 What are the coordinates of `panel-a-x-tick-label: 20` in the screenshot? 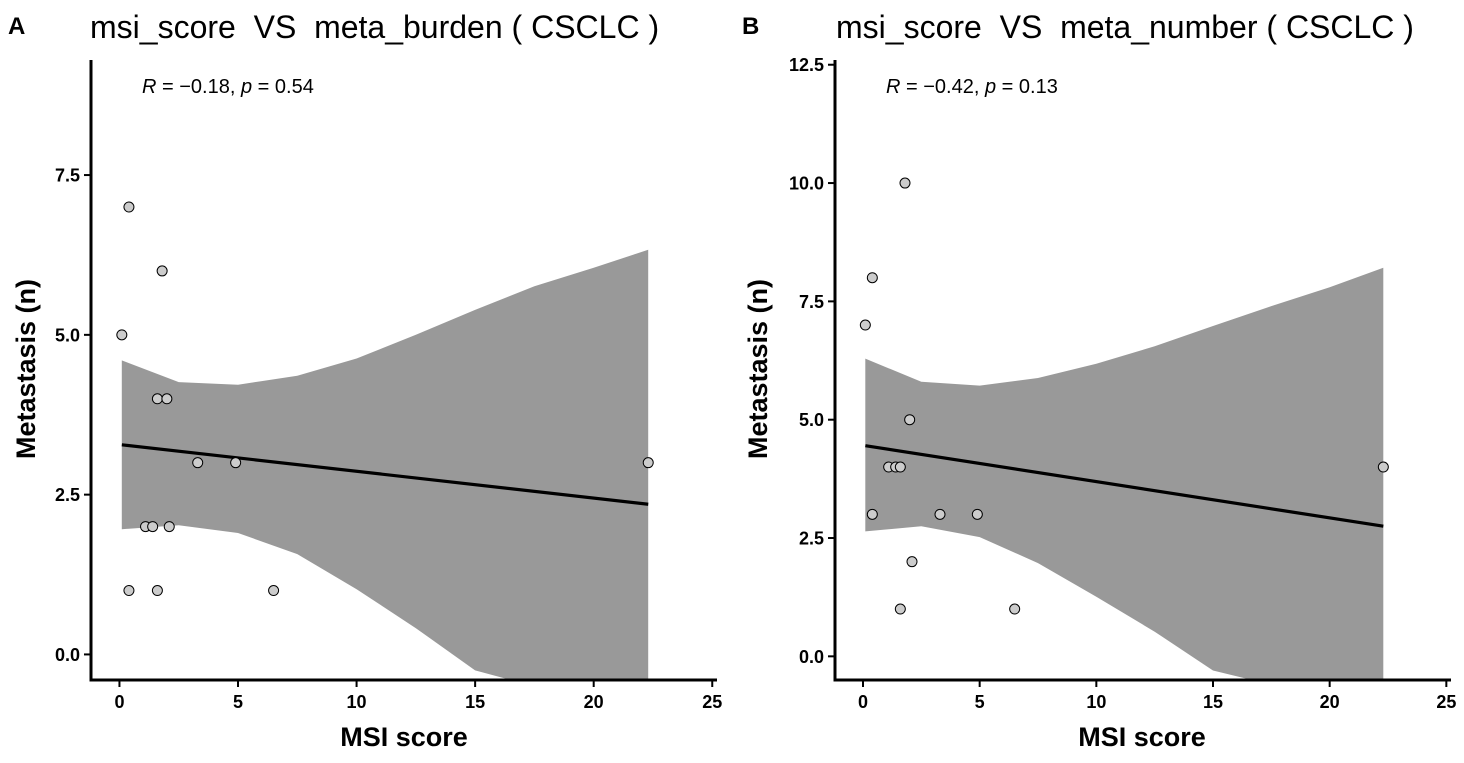 It's located at (594, 702).